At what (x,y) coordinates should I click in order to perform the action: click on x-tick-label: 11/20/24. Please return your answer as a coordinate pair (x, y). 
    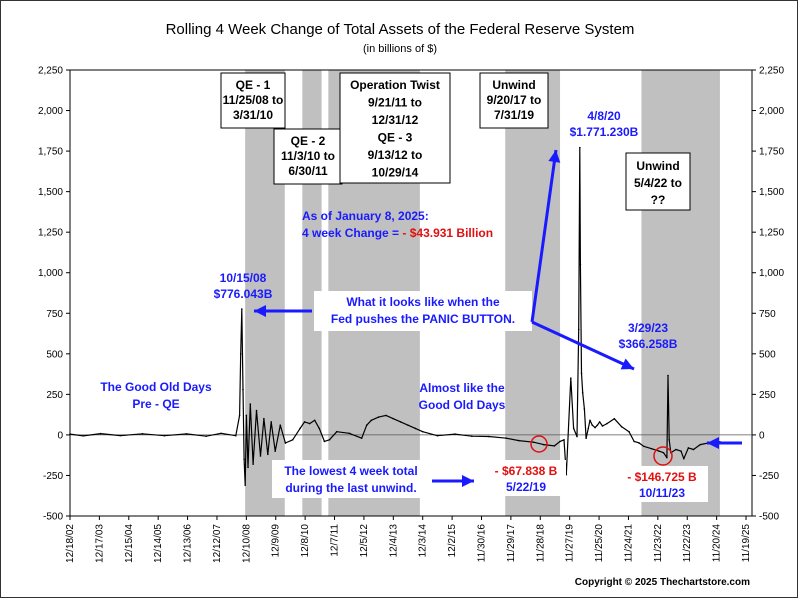
    Looking at the image, I should click on (717, 543).